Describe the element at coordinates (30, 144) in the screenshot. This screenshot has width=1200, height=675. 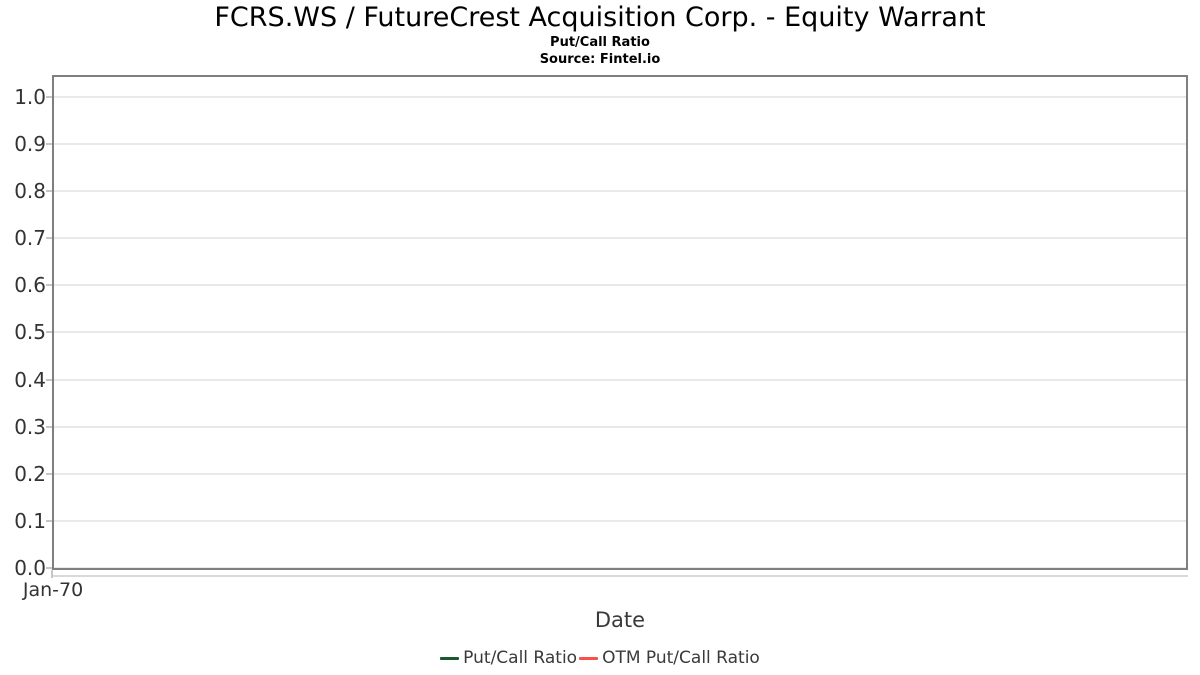
I see `y-tick-label: 0.9` at that location.